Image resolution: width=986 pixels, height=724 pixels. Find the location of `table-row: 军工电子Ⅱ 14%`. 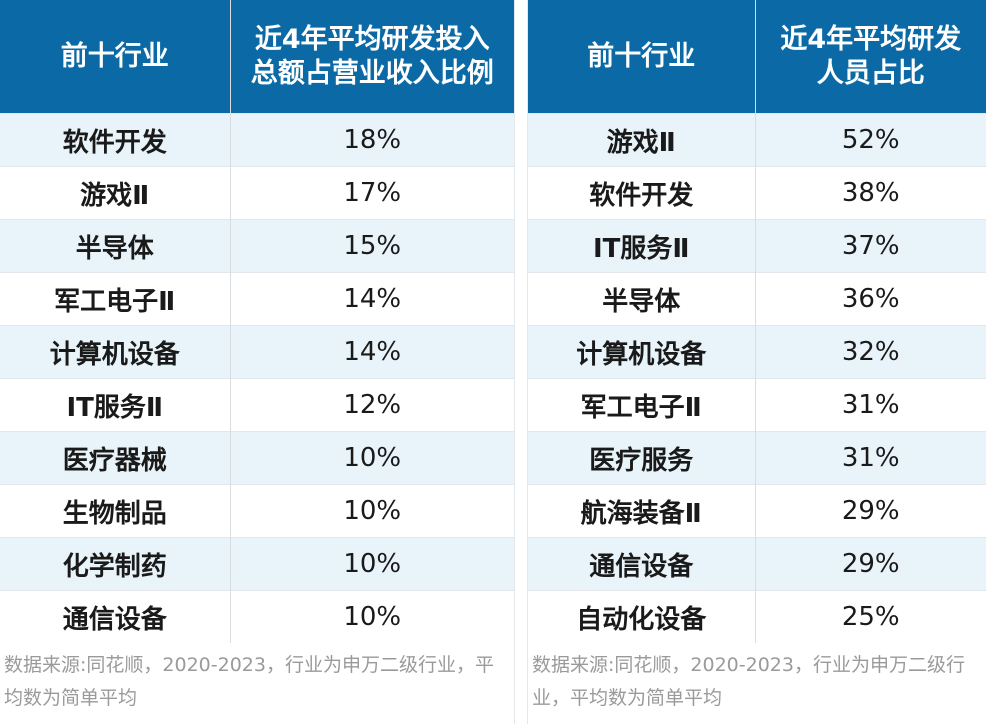

table-row: 军工电子Ⅱ 14% is located at coordinates (257, 299).